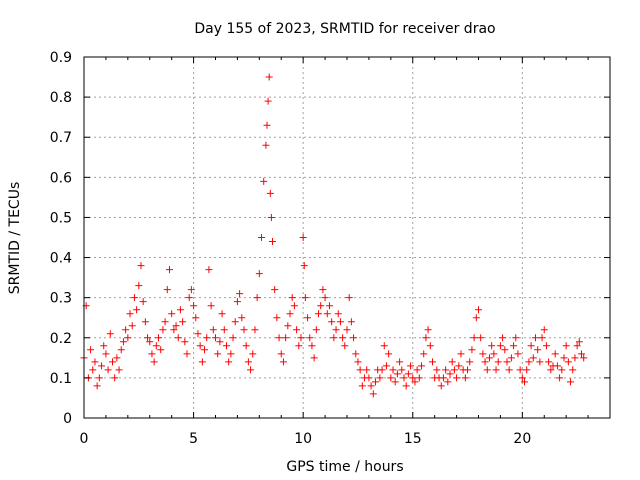 The height and width of the screenshot is (480, 640). Describe the element at coordinates (61, 98) in the screenshot. I see `y-tick-label: 0.8` at that location.